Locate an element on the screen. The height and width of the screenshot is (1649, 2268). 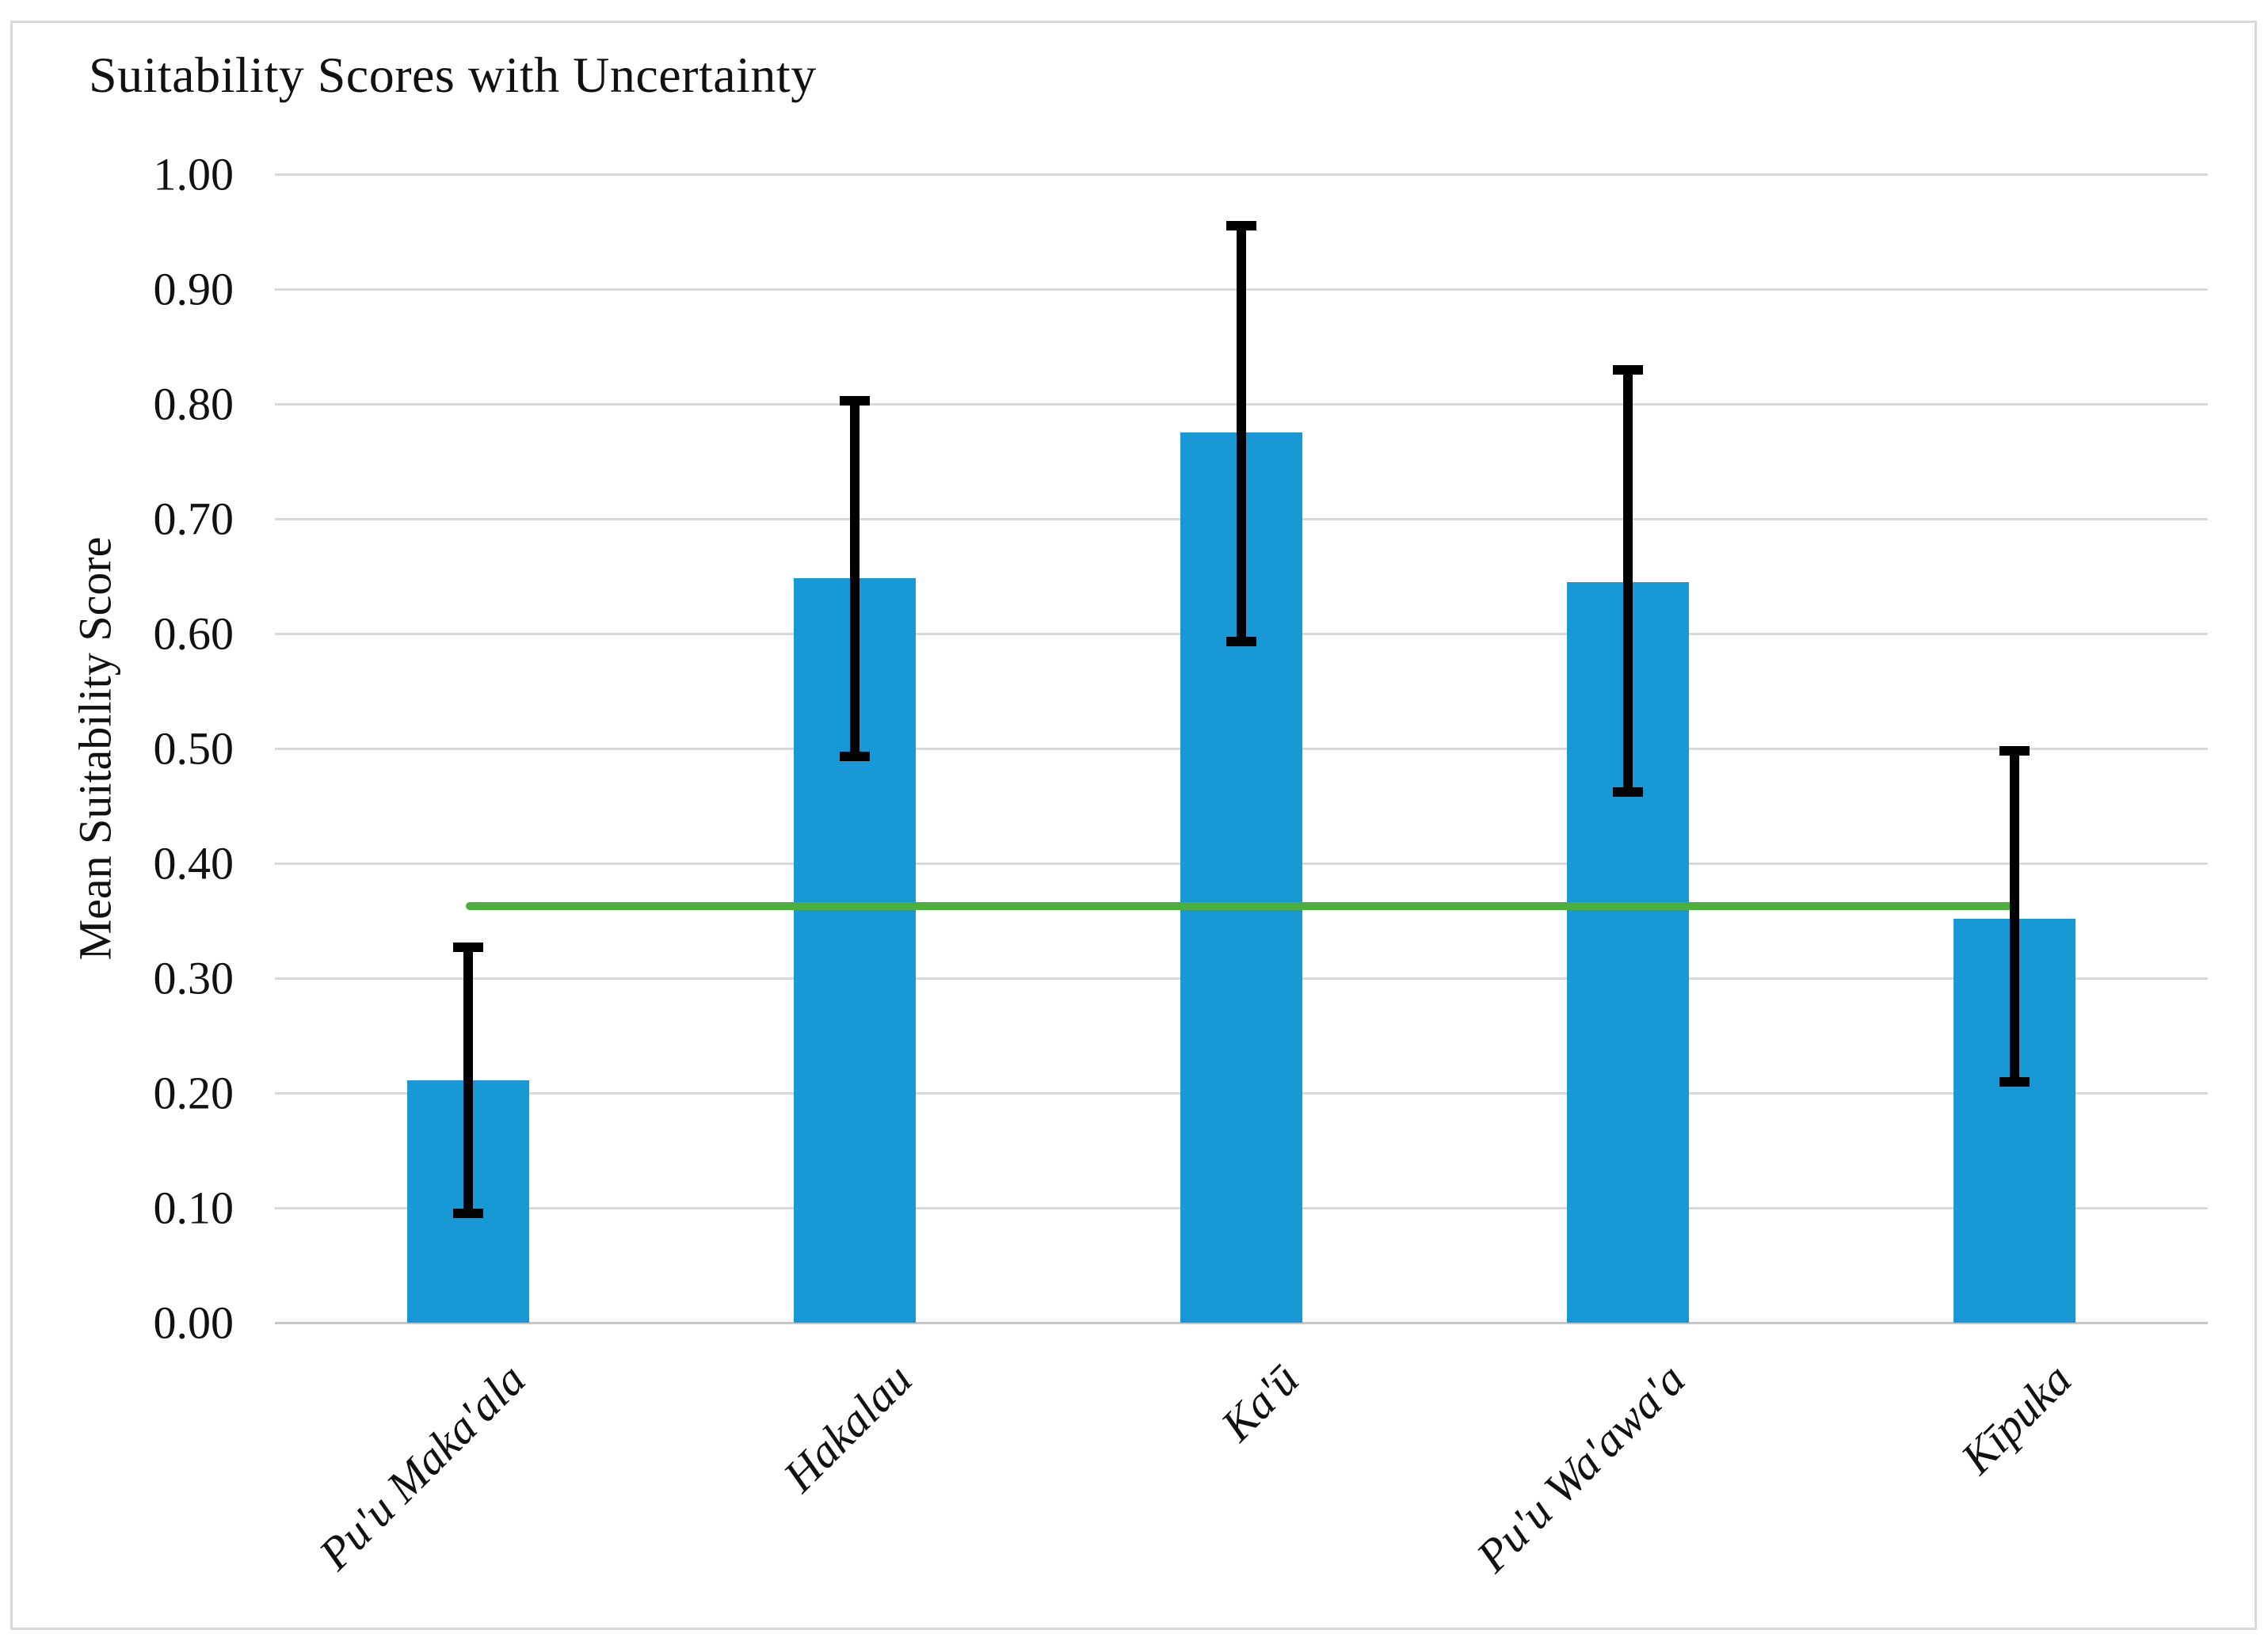
y-tick-label: 0.20 is located at coordinates (193, 1093).